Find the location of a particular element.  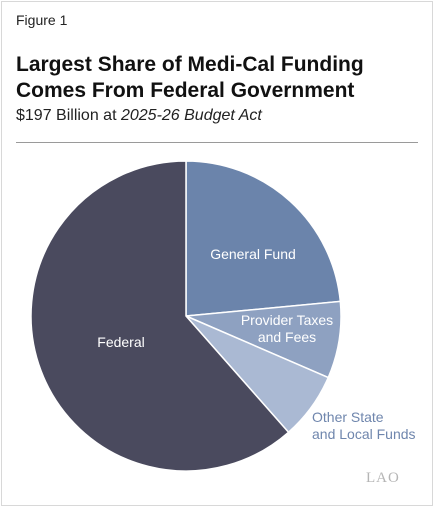

slice-label-federal: Federal is located at coordinates (120, 342).